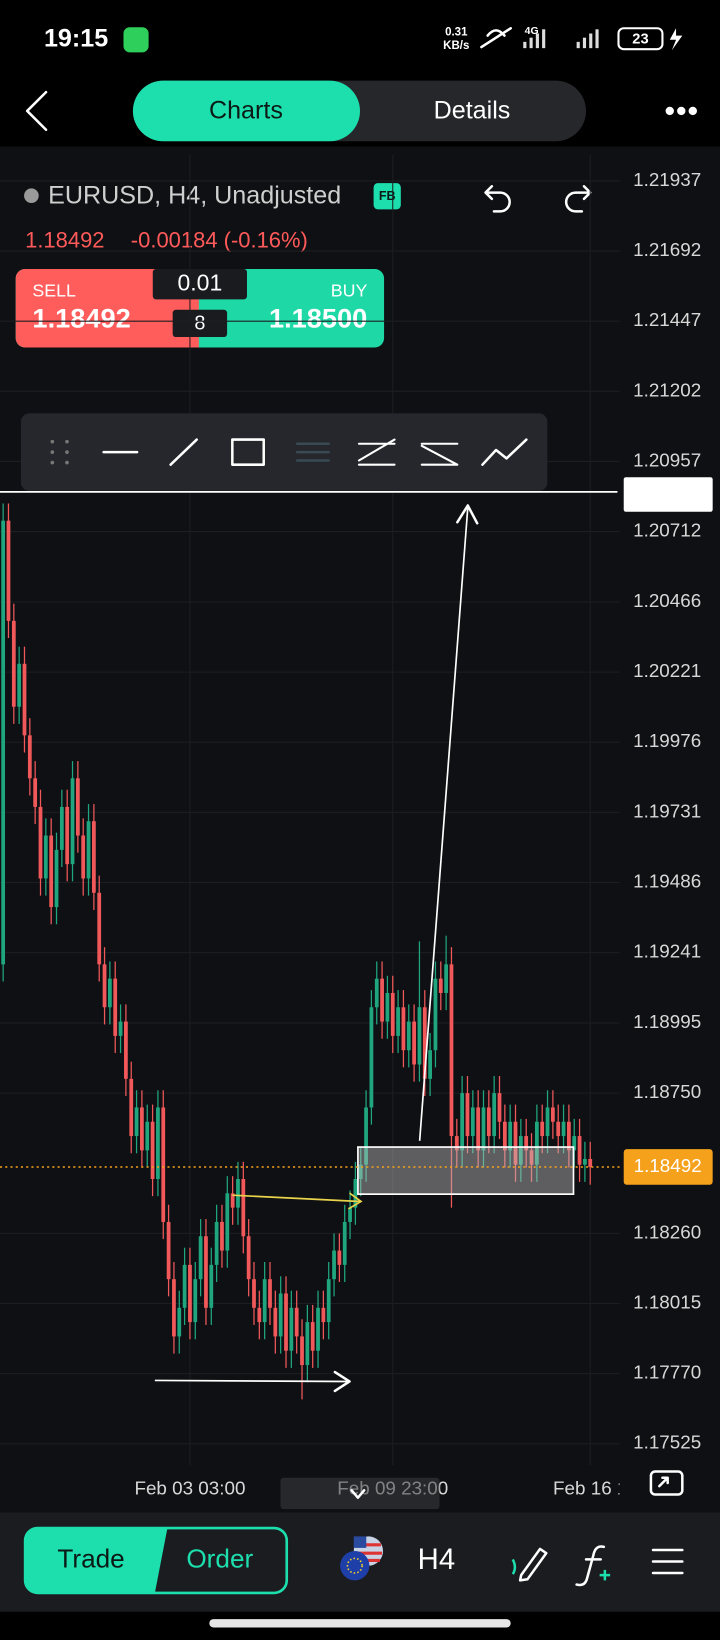  I want to click on y-tick-label: 1.19486, so click(667, 880).